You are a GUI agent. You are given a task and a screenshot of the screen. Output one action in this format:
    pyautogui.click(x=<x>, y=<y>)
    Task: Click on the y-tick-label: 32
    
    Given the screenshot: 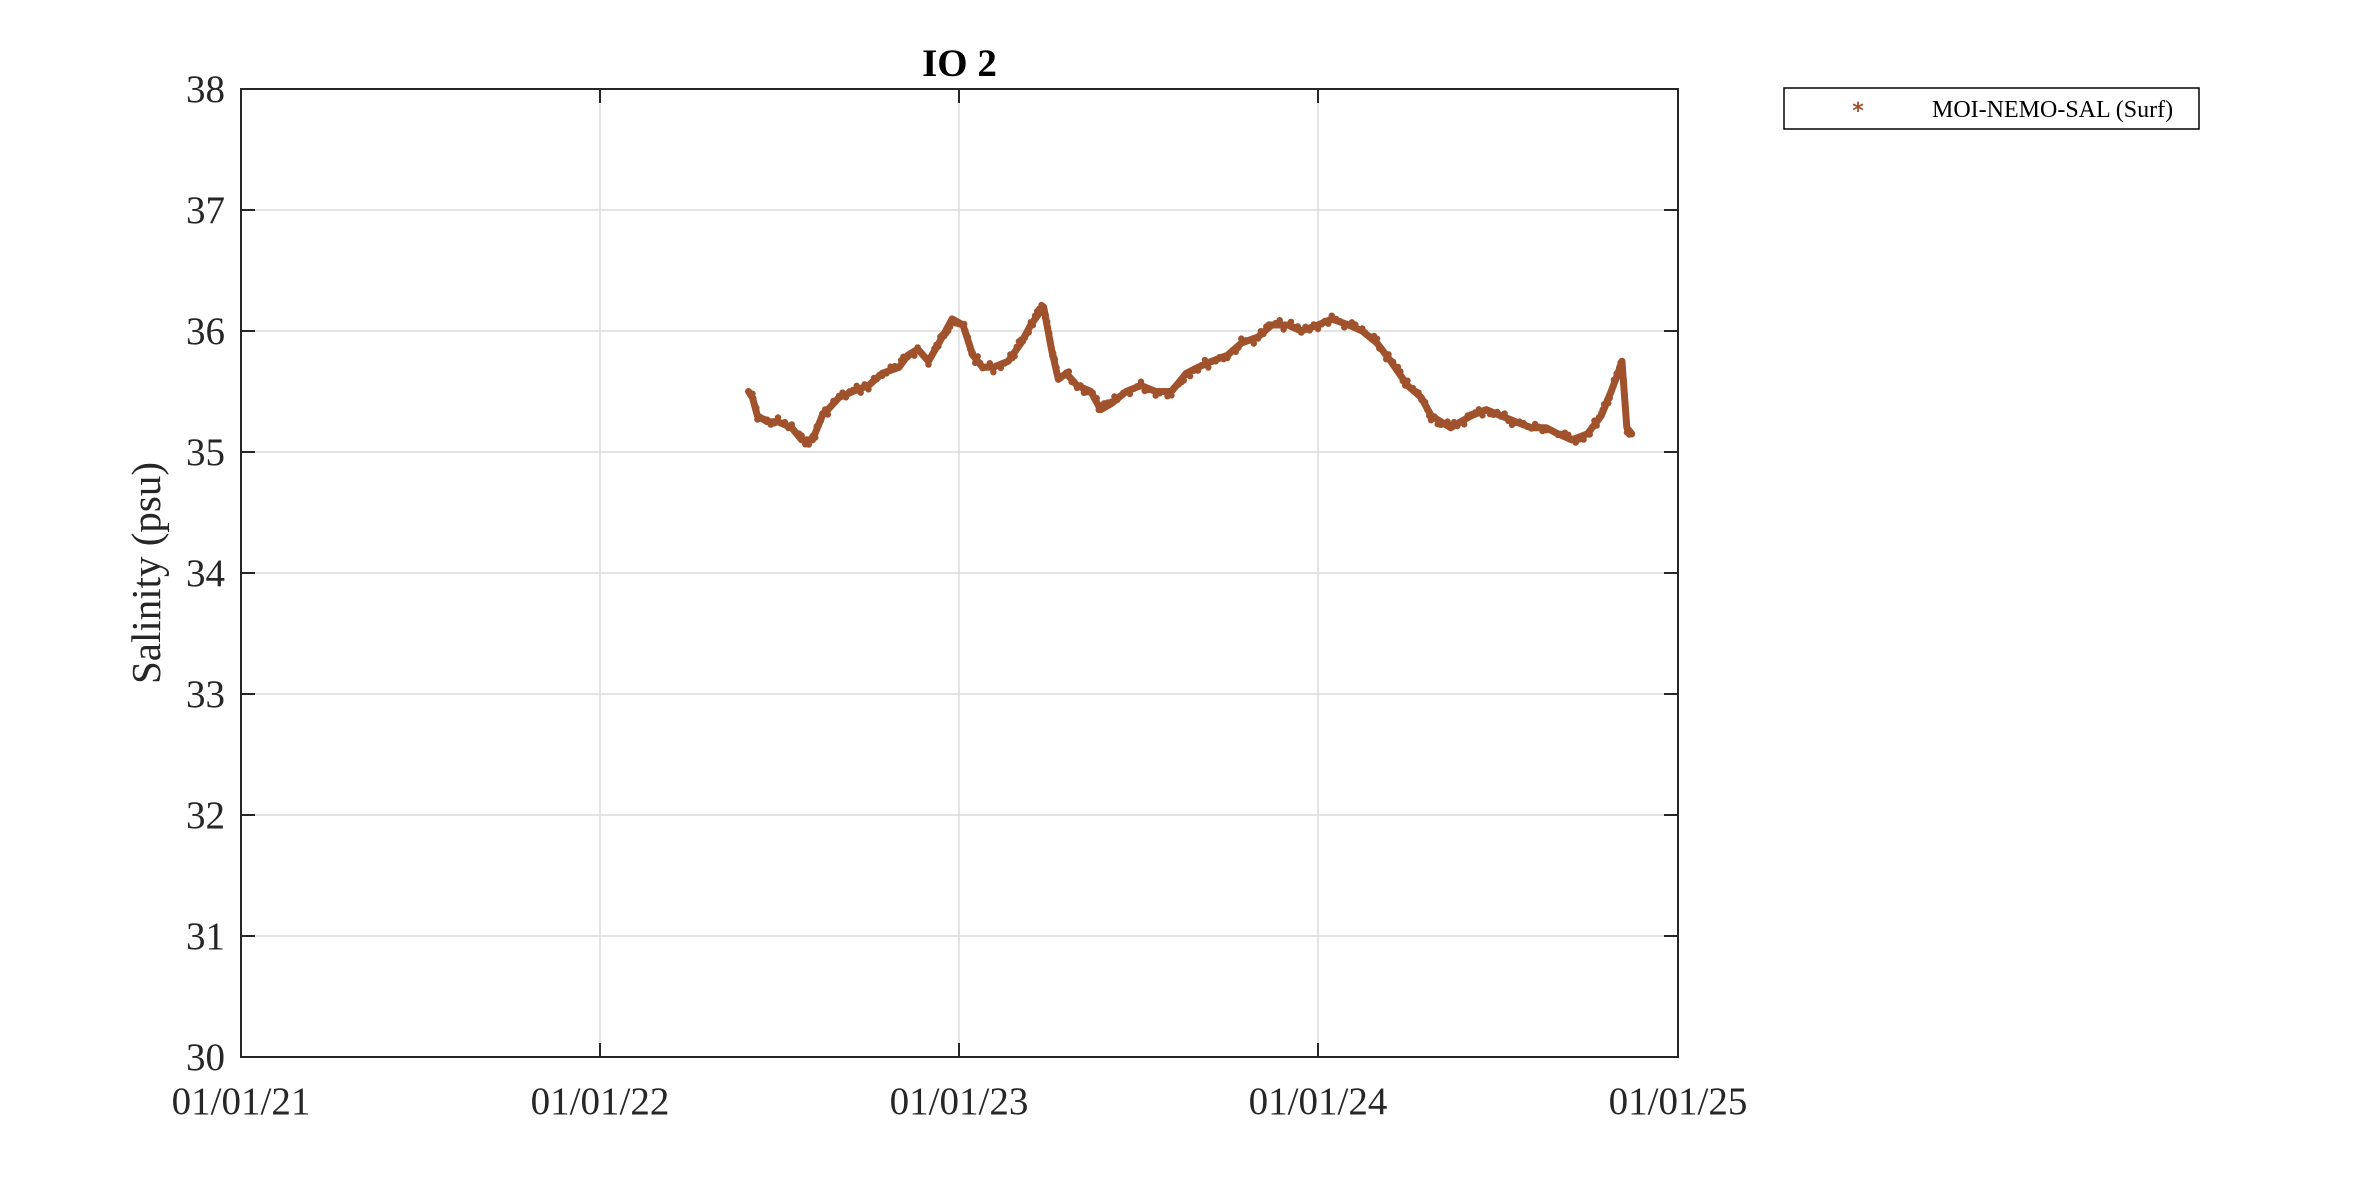 What is the action you would take?
    pyautogui.click(x=205, y=815)
    